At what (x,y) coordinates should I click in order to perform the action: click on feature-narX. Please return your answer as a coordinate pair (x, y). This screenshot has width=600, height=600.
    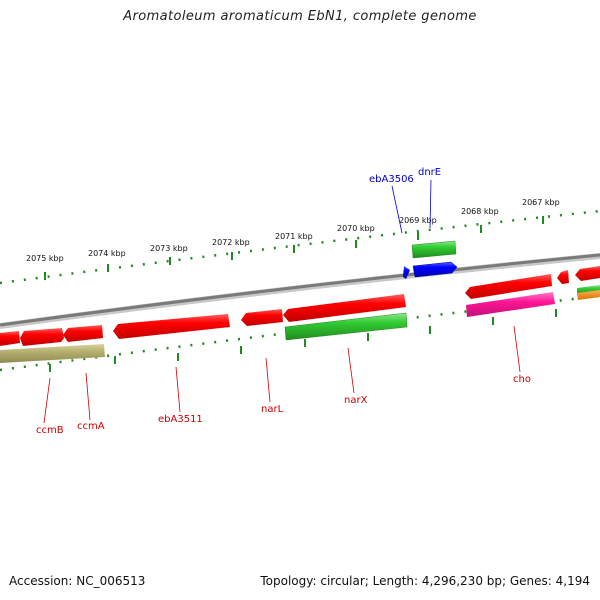
    Looking at the image, I should click on (346, 326).